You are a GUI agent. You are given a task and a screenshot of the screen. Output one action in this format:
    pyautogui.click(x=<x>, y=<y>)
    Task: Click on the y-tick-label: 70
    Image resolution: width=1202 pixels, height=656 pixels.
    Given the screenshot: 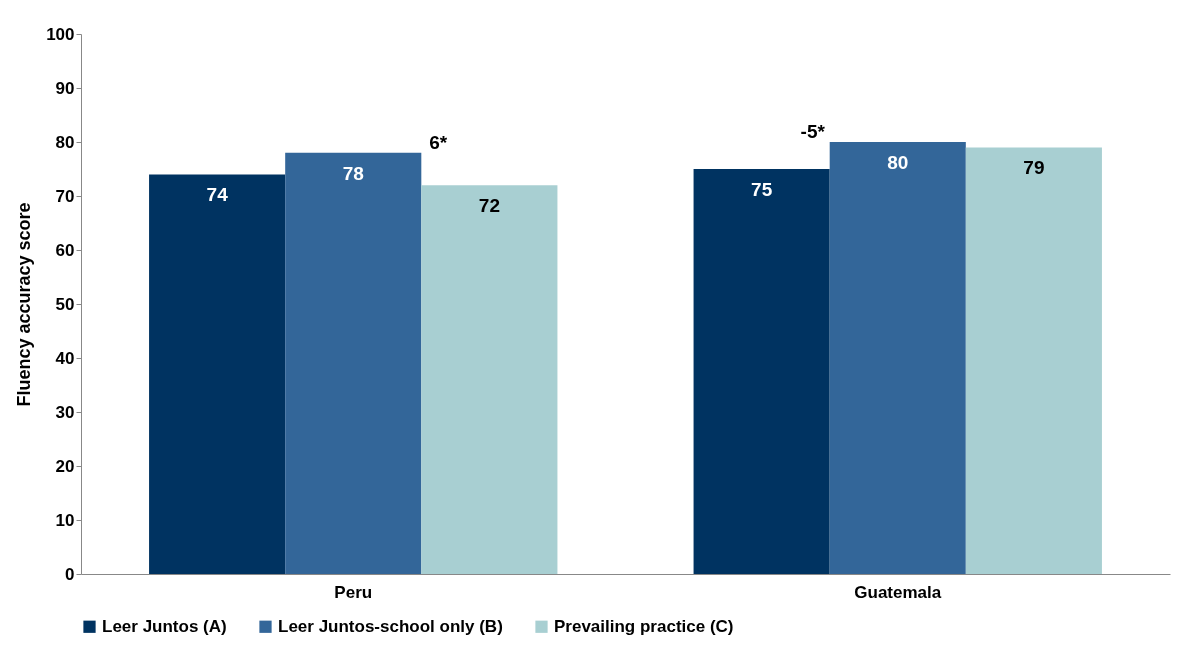 What is the action you would take?
    pyautogui.click(x=65, y=196)
    